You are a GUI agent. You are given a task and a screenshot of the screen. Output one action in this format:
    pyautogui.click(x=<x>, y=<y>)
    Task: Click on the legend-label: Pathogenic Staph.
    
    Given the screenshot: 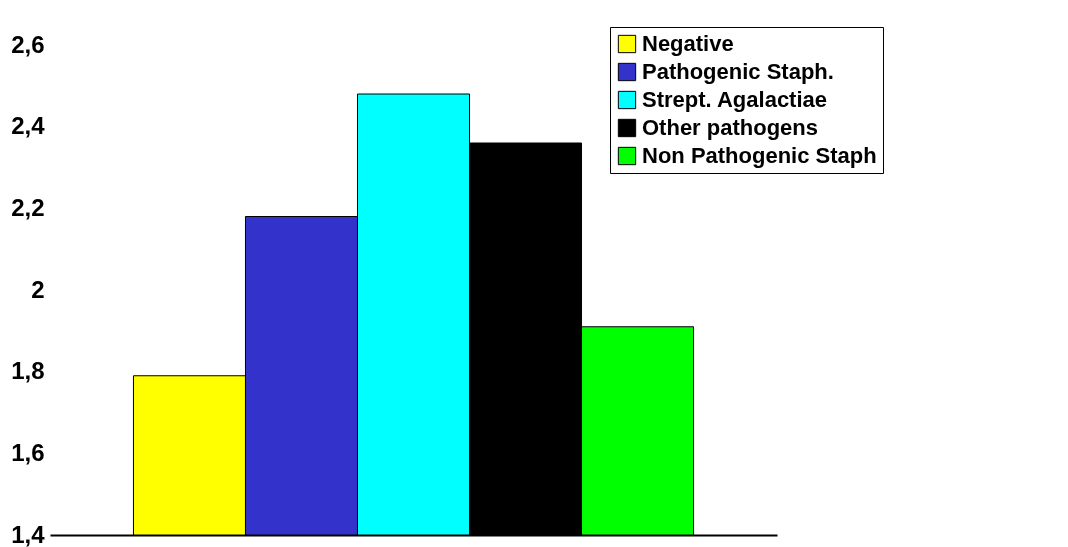 What is the action you would take?
    pyautogui.click(x=738, y=71)
    